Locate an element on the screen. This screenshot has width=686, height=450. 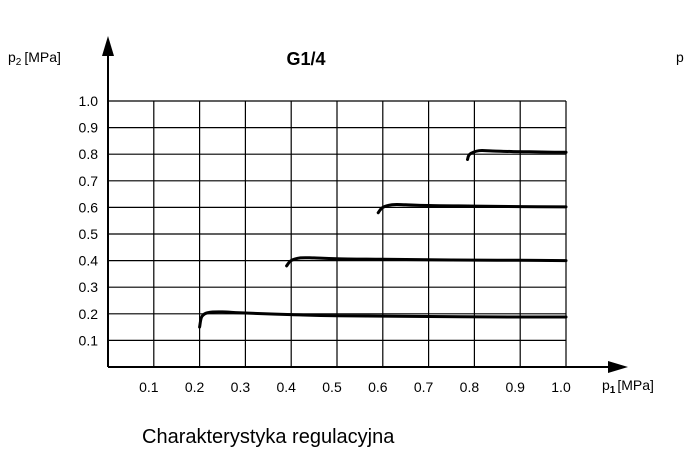
x-tick-label: 0.1 is located at coordinates (149, 387).